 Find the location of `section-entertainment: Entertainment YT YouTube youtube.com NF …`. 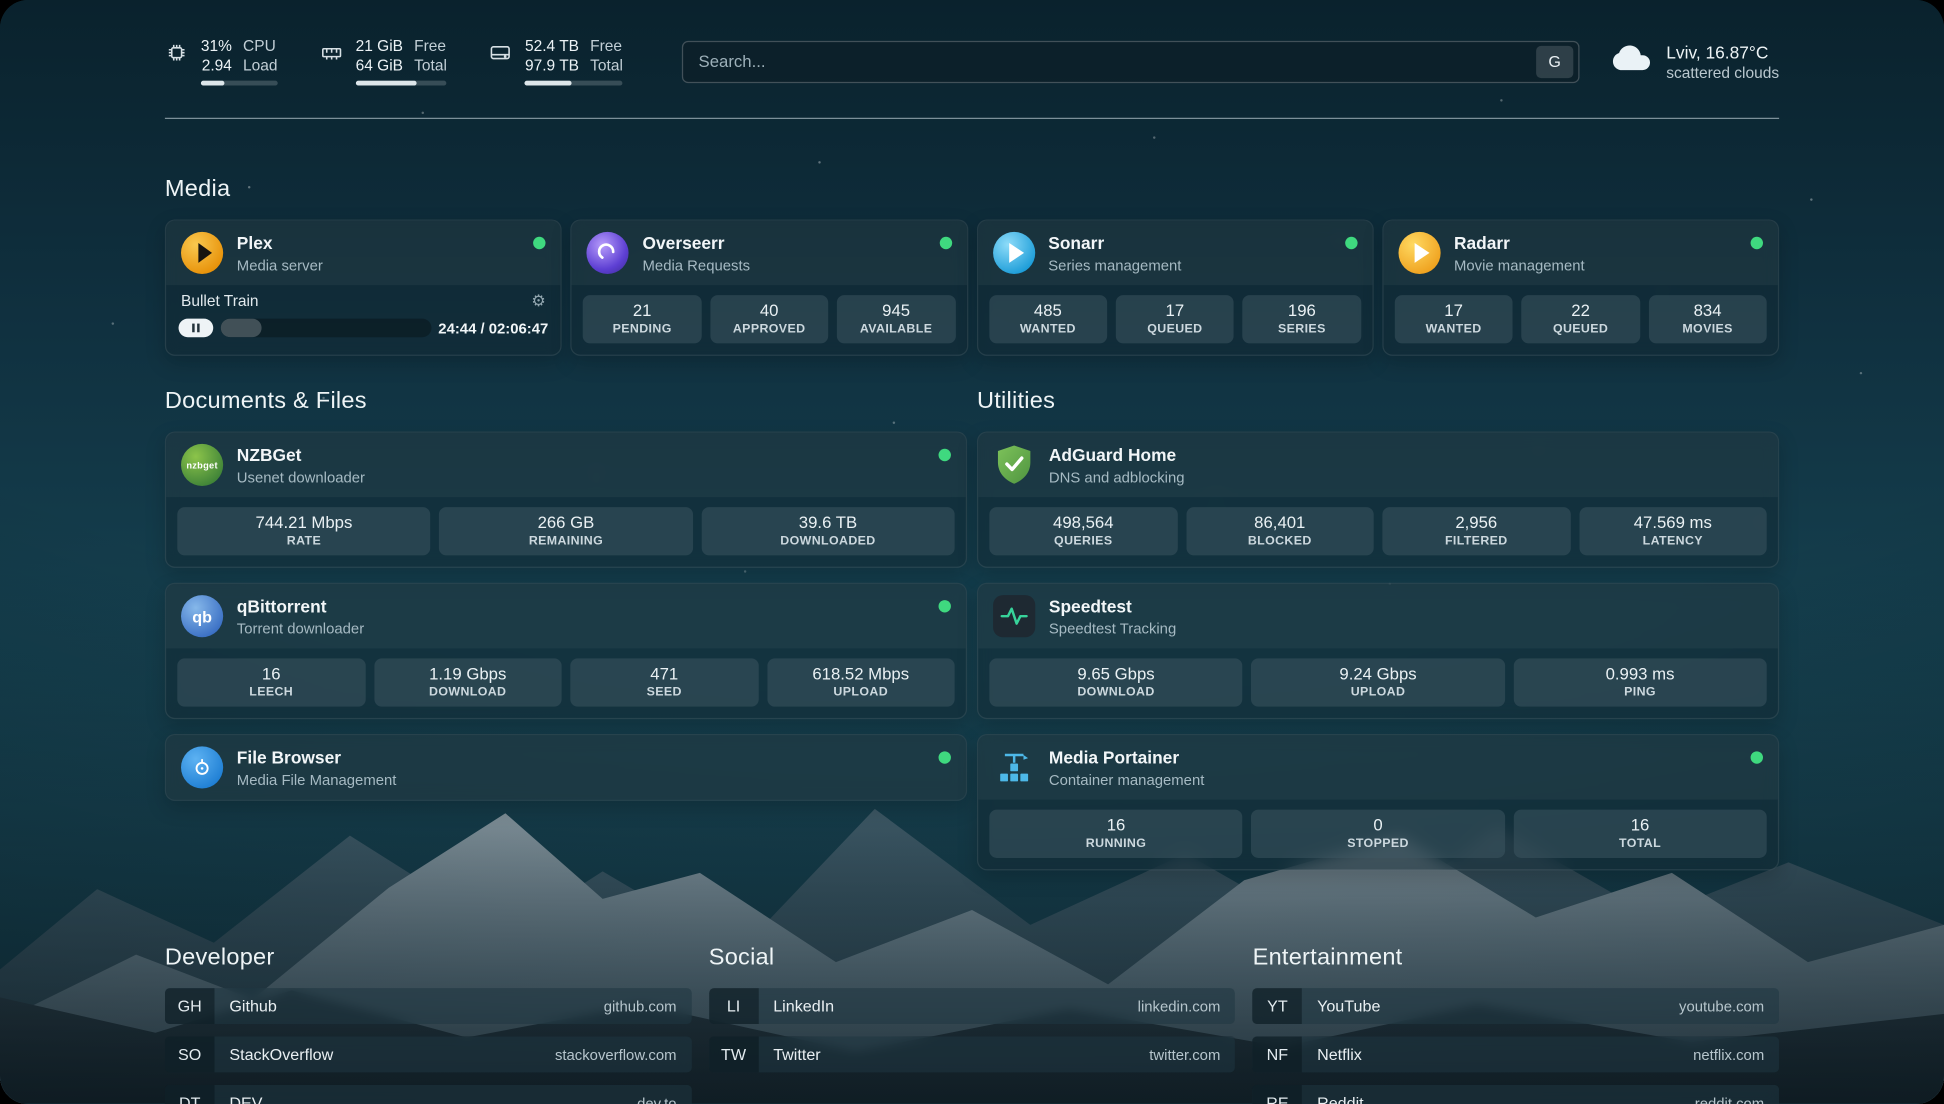

section-entertainment: Entertainment YT YouTube youtube.com NF … is located at coordinates (1516, 1024).